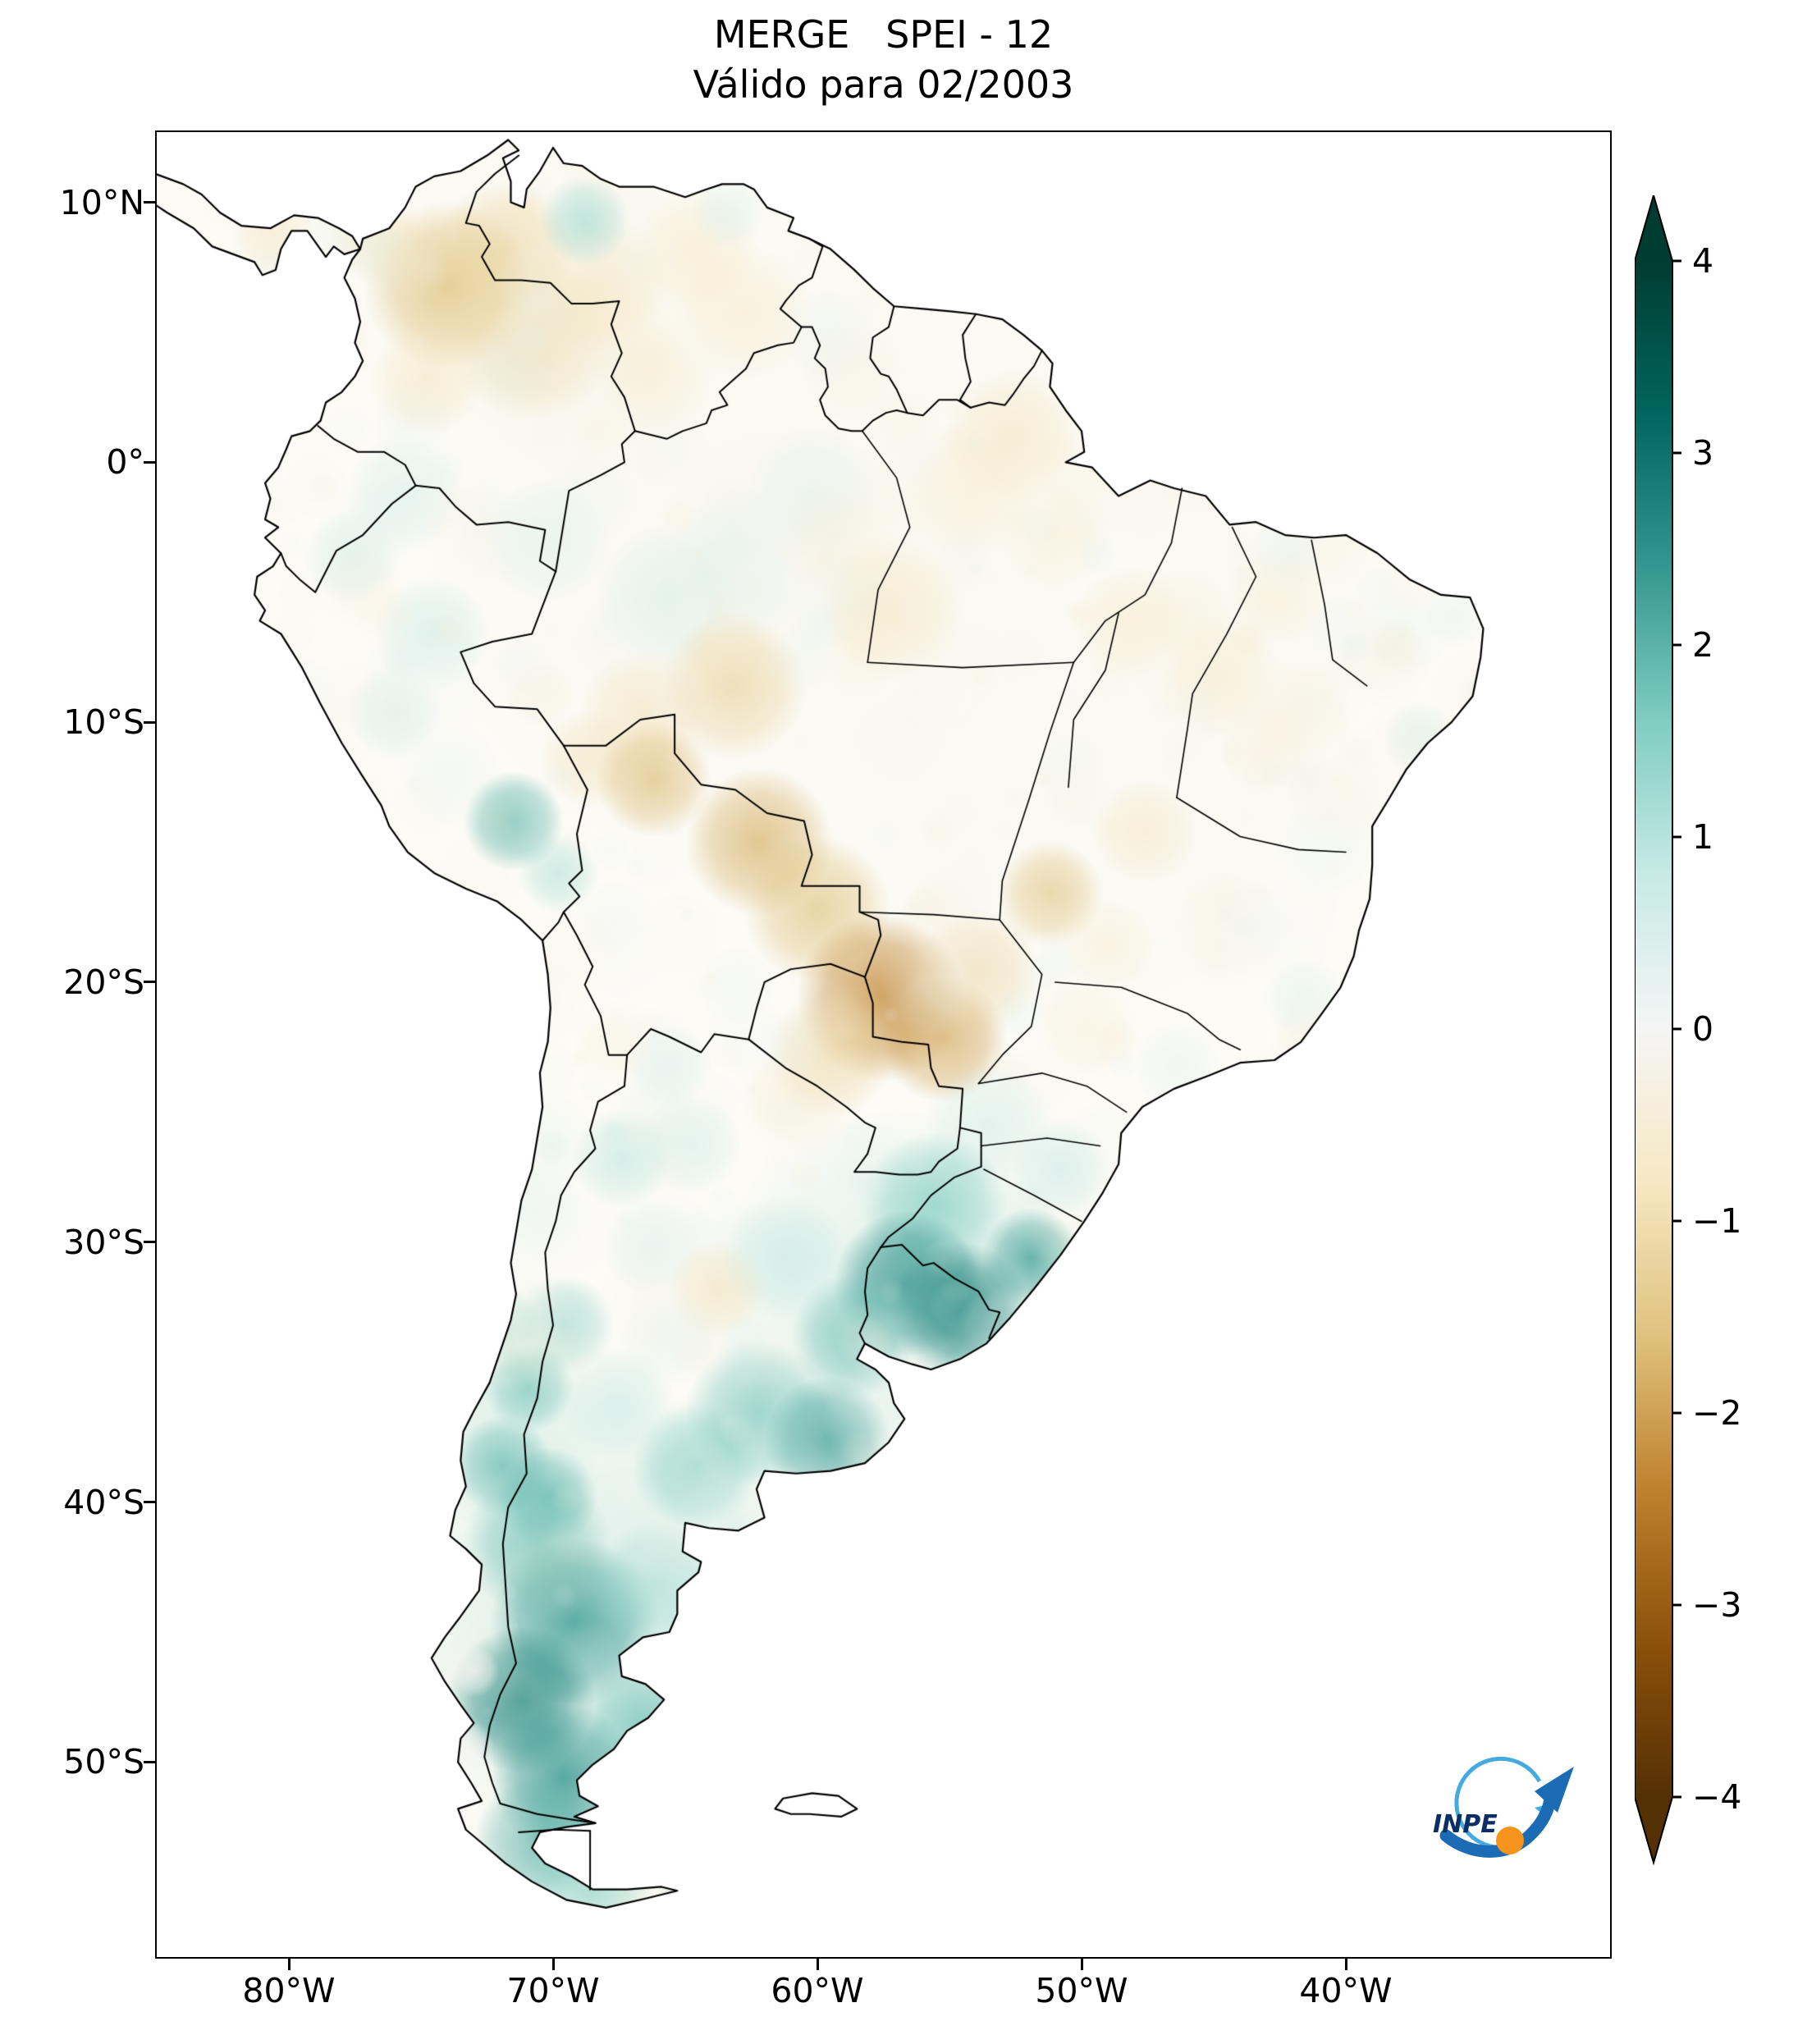 The width and height of the screenshot is (1798, 2044). Describe the element at coordinates (101, 202) in the screenshot. I see `lat-tick-label: 10°N` at that location.